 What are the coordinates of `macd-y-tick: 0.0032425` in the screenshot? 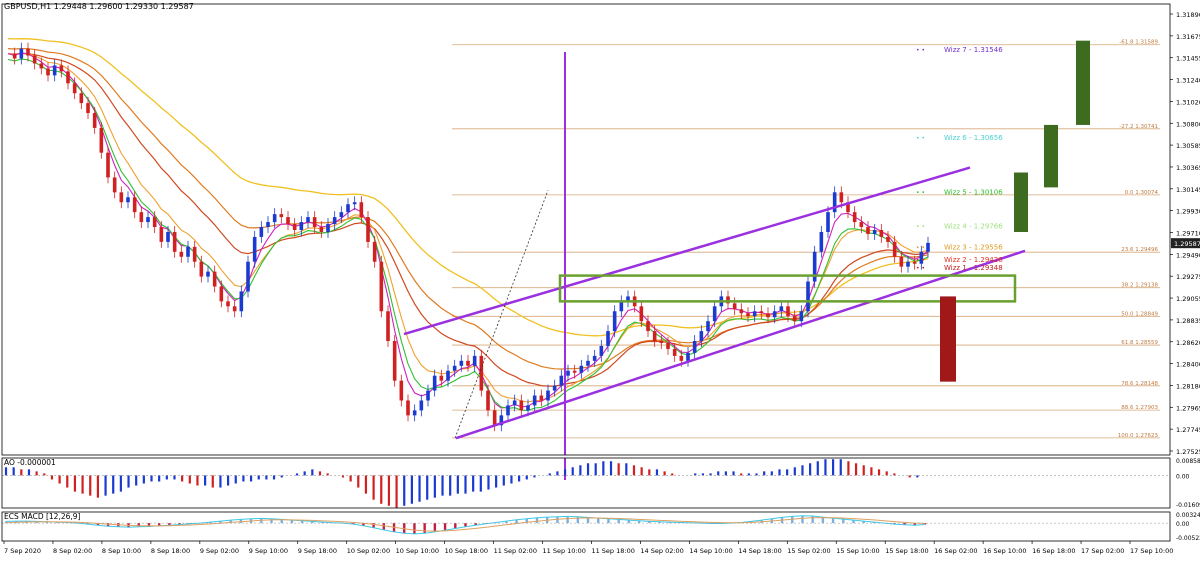 It's located at (1188, 515).